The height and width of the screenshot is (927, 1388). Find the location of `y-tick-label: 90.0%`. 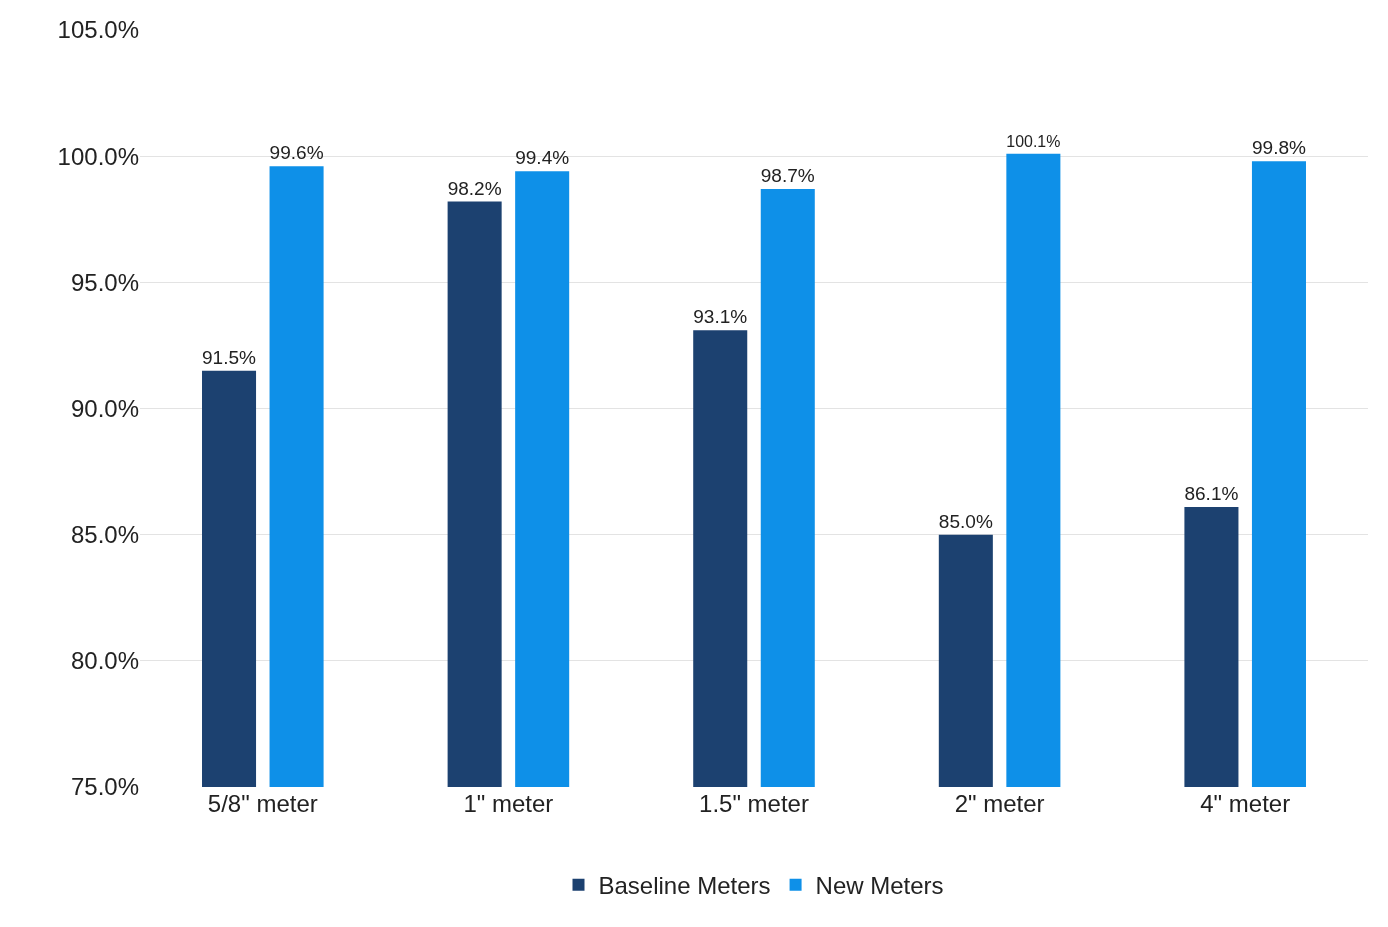

y-tick-label: 90.0% is located at coordinates (104, 408).